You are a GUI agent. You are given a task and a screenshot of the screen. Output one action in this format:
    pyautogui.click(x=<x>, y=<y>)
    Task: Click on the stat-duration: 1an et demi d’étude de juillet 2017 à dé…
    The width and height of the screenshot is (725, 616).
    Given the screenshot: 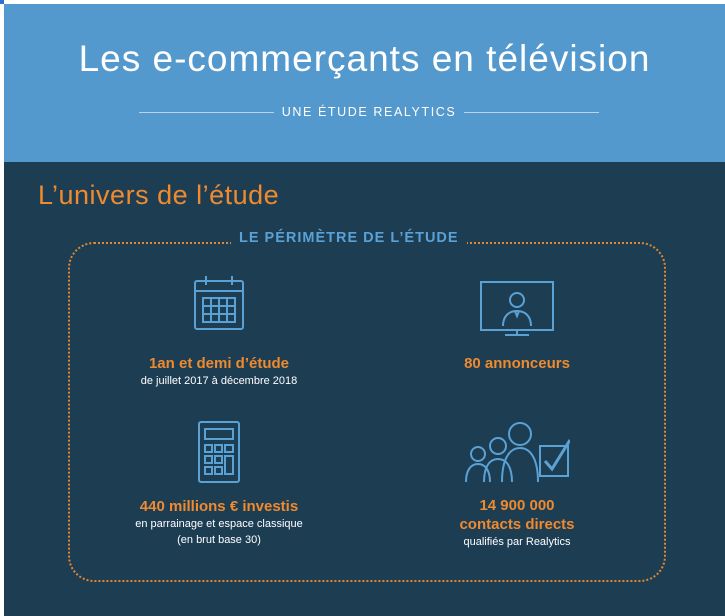 What is the action you would take?
    pyautogui.click(x=219, y=330)
    